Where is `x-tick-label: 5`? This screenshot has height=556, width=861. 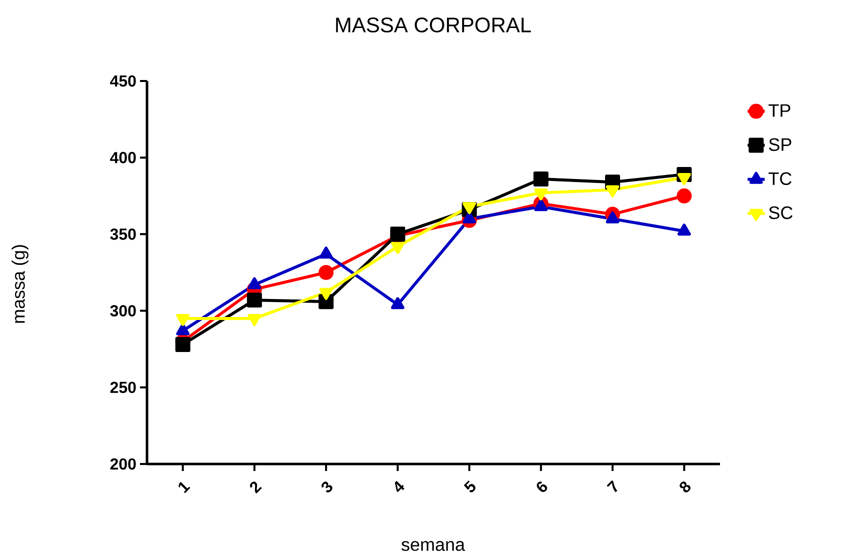 x-tick-label: 5 is located at coordinates (470, 486).